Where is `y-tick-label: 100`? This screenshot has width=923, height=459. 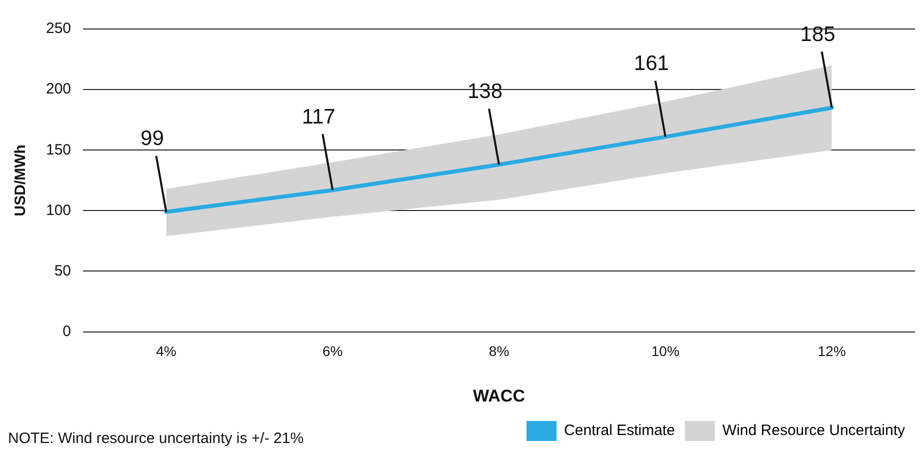 y-tick-label: 100 is located at coordinates (59, 210).